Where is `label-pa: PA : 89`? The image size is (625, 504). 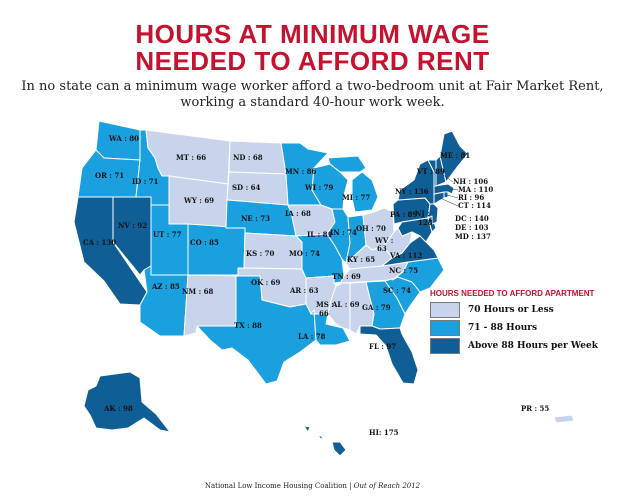
label-pa: PA : 89 is located at coordinates (404, 214).